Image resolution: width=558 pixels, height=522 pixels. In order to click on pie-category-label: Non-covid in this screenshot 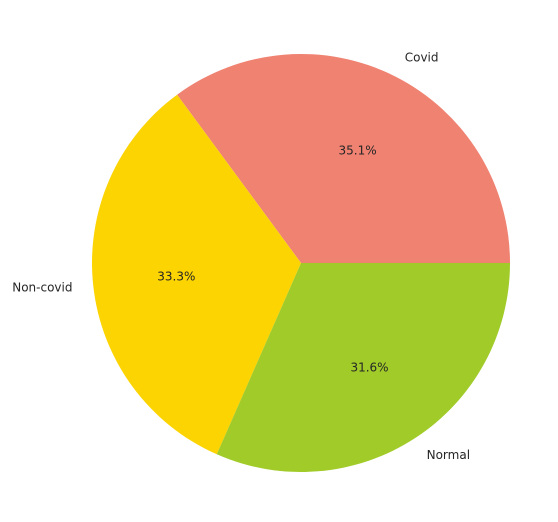, I will do `click(42, 288)`.